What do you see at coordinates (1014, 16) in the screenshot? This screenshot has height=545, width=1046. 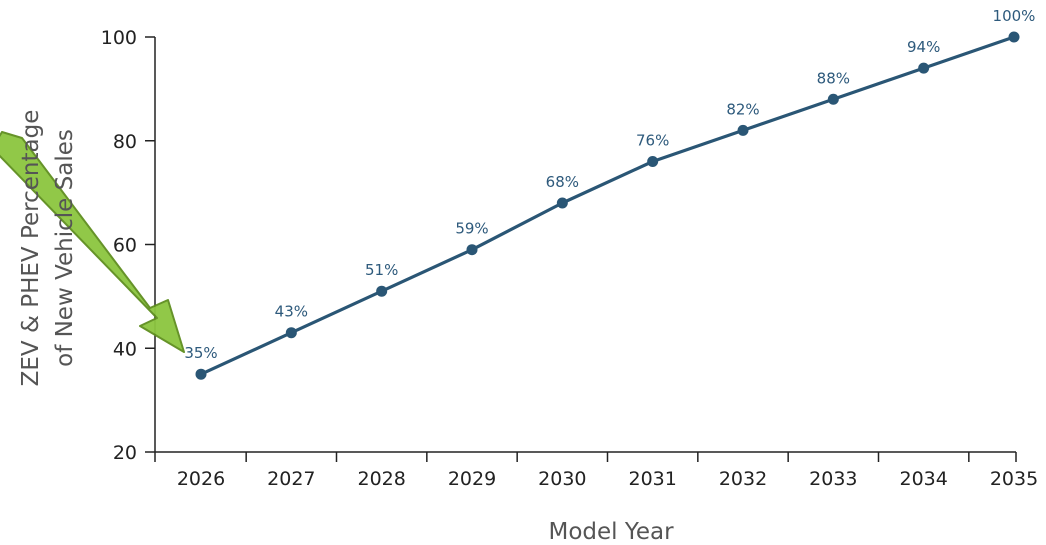 I see `data-label: 100%` at bounding box center [1014, 16].